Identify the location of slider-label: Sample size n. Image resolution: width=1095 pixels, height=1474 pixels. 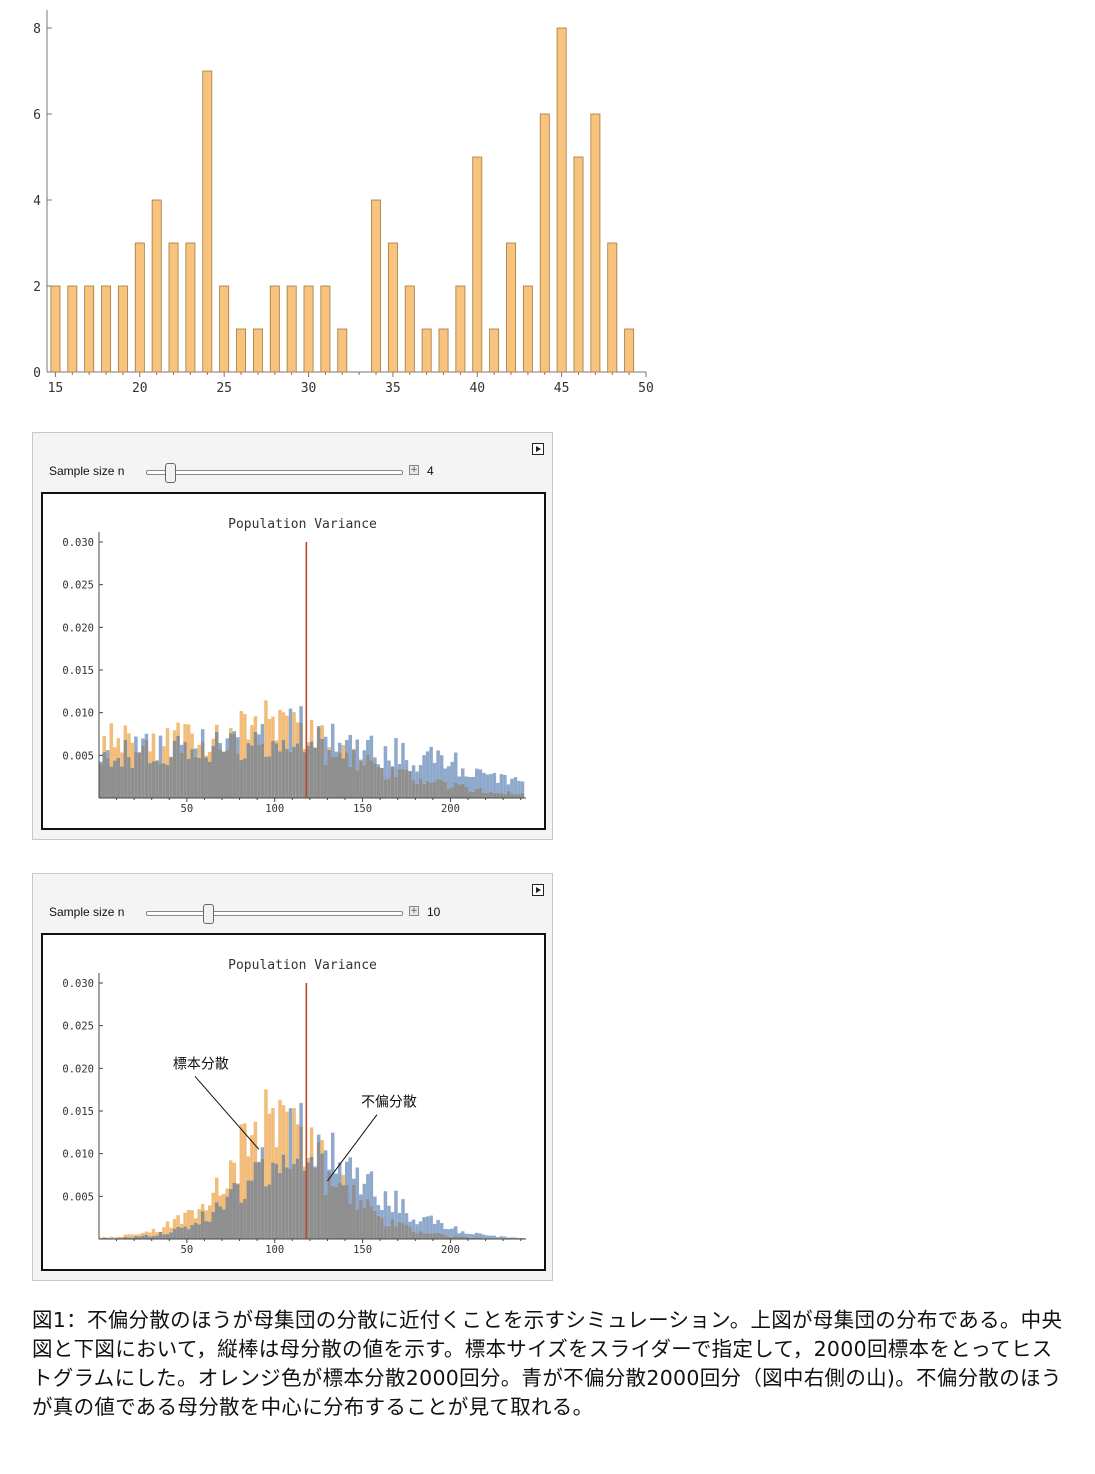
(87, 912).